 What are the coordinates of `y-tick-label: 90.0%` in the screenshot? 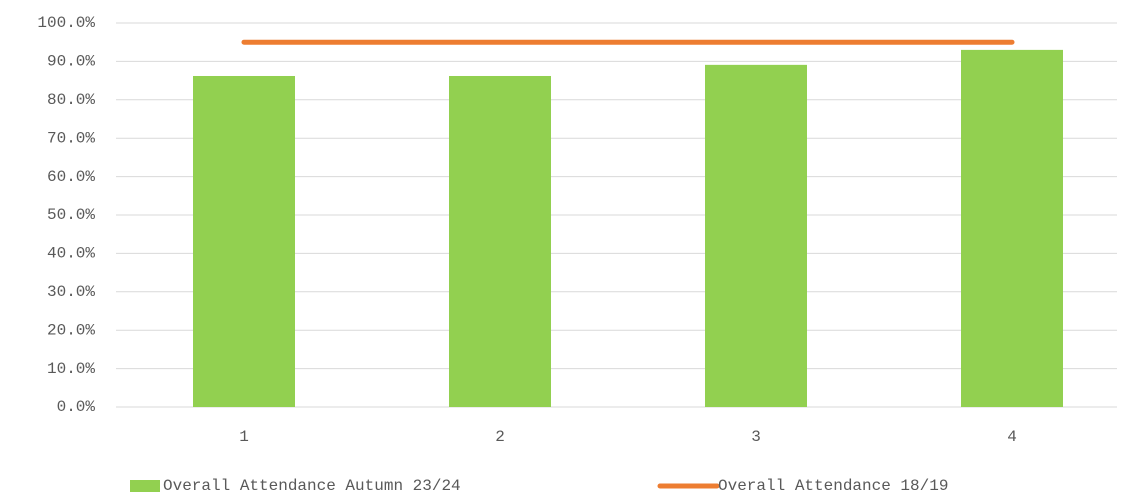 It's located at (71, 62).